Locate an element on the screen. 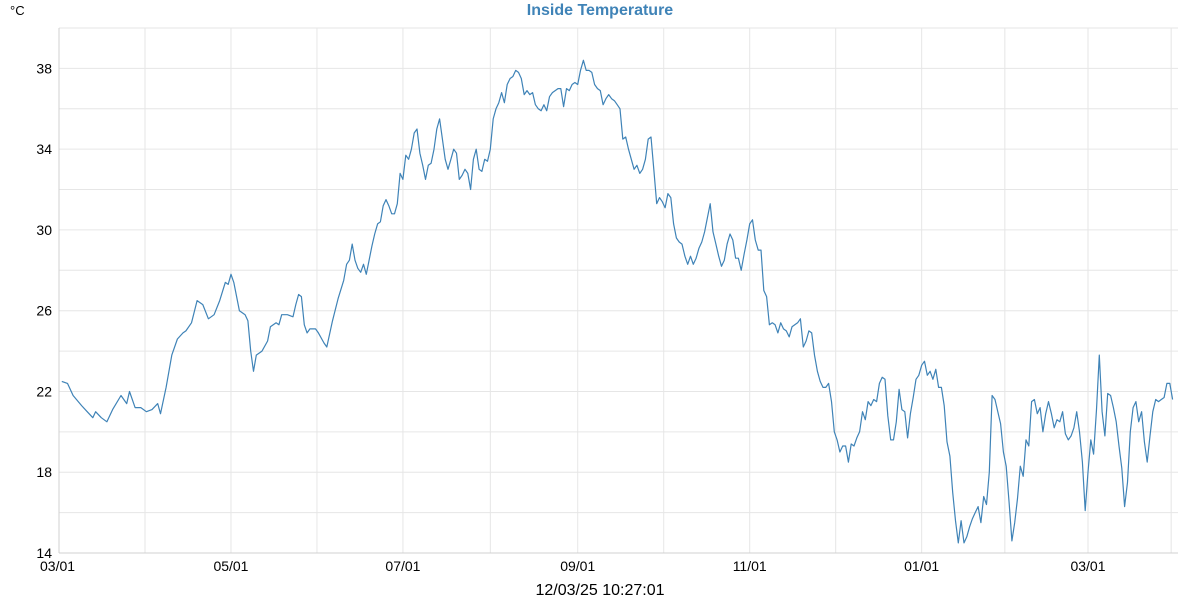 Image resolution: width=1200 pixels, height=600 pixels. x-tick-label: 09/01 is located at coordinates (577, 566).